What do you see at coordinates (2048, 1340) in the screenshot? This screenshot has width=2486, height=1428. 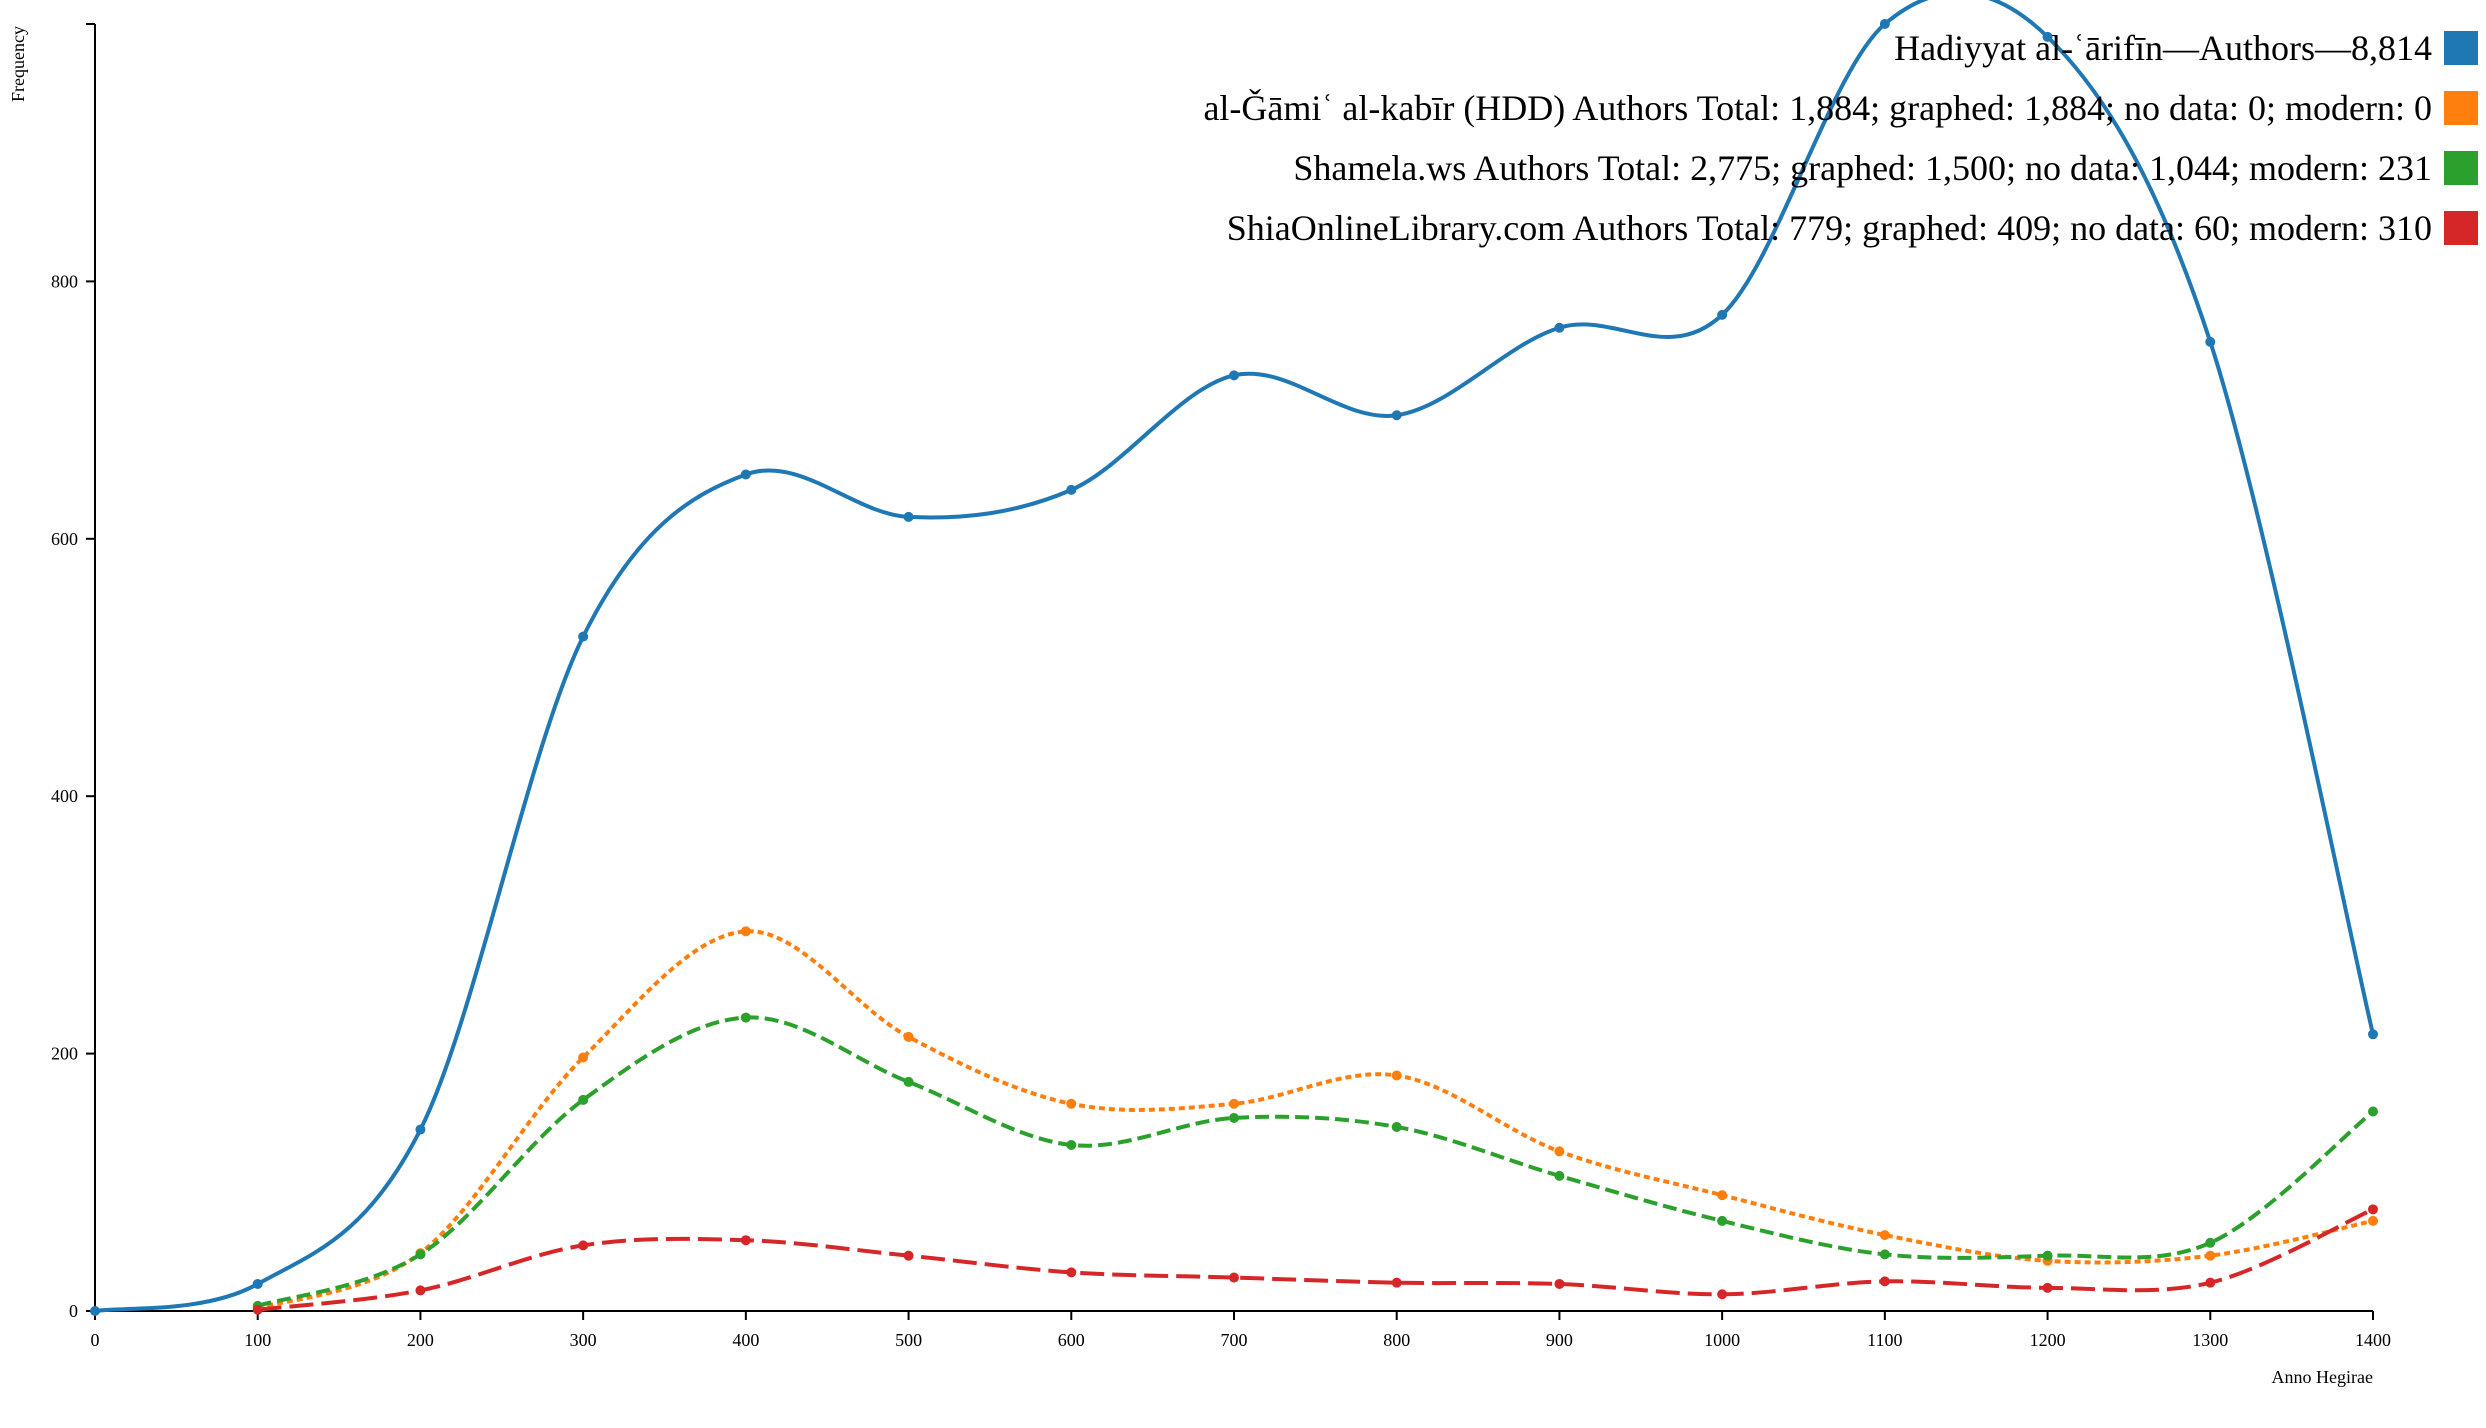 I see `x-tick-label: 1200` at bounding box center [2048, 1340].